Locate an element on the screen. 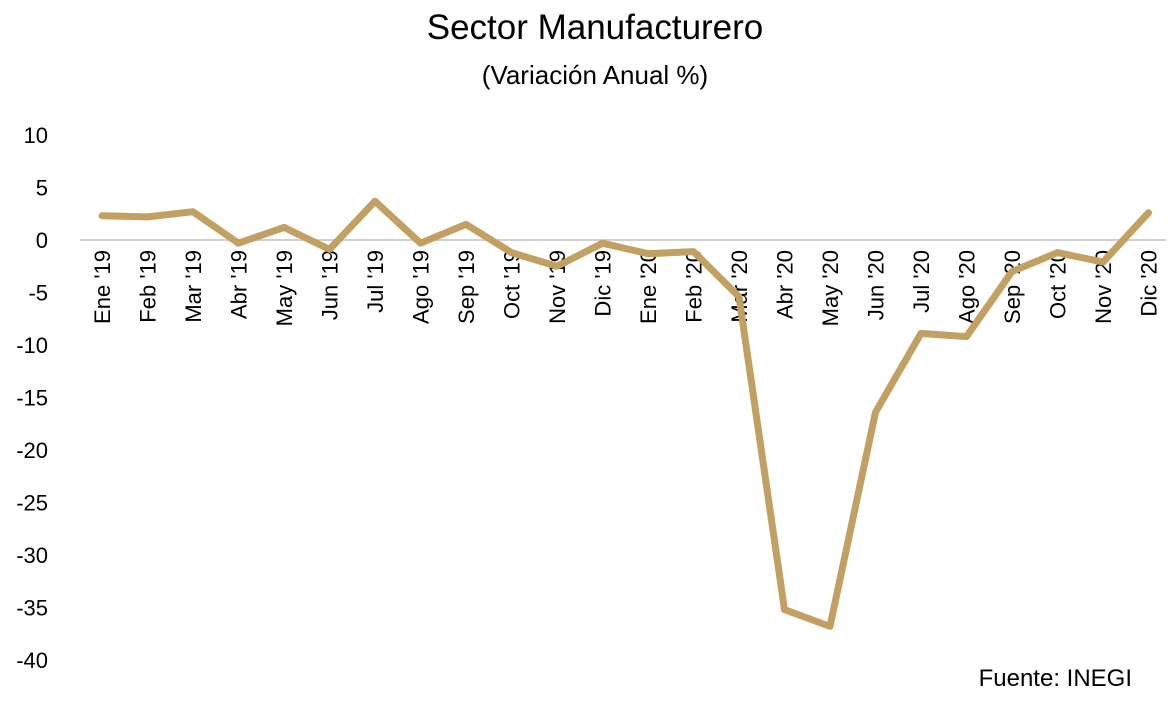 The height and width of the screenshot is (708, 1174). x-tick-label: Dic '19 is located at coordinates (603, 283).